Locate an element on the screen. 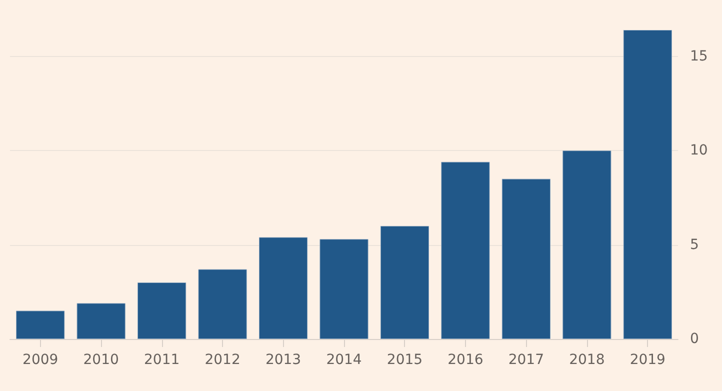 The height and width of the screenshot is (391, 722). x-tick-label: 2010 is located at coordinates (101, 360).